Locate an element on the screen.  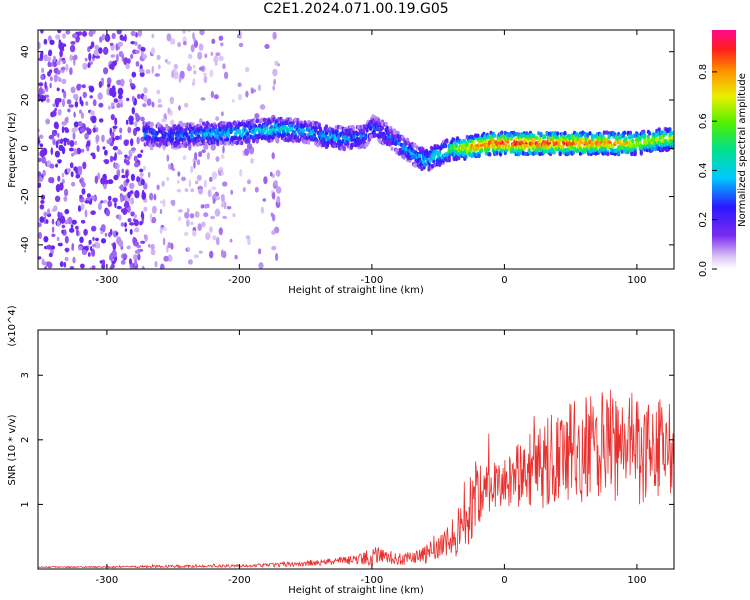
y-tick-label: -40 is located at coordinates (25, 245).